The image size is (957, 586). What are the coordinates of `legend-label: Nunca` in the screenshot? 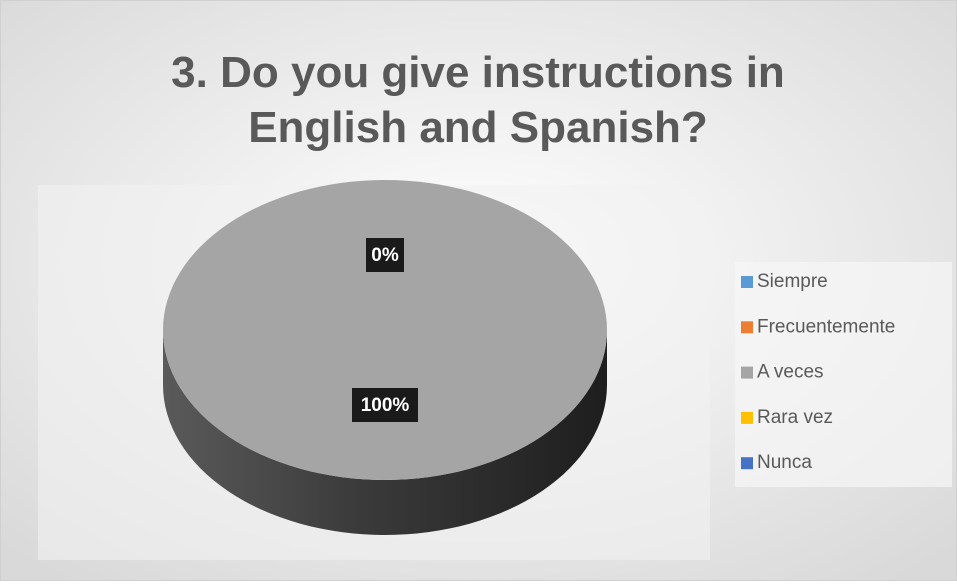 It's located at (784, 462).